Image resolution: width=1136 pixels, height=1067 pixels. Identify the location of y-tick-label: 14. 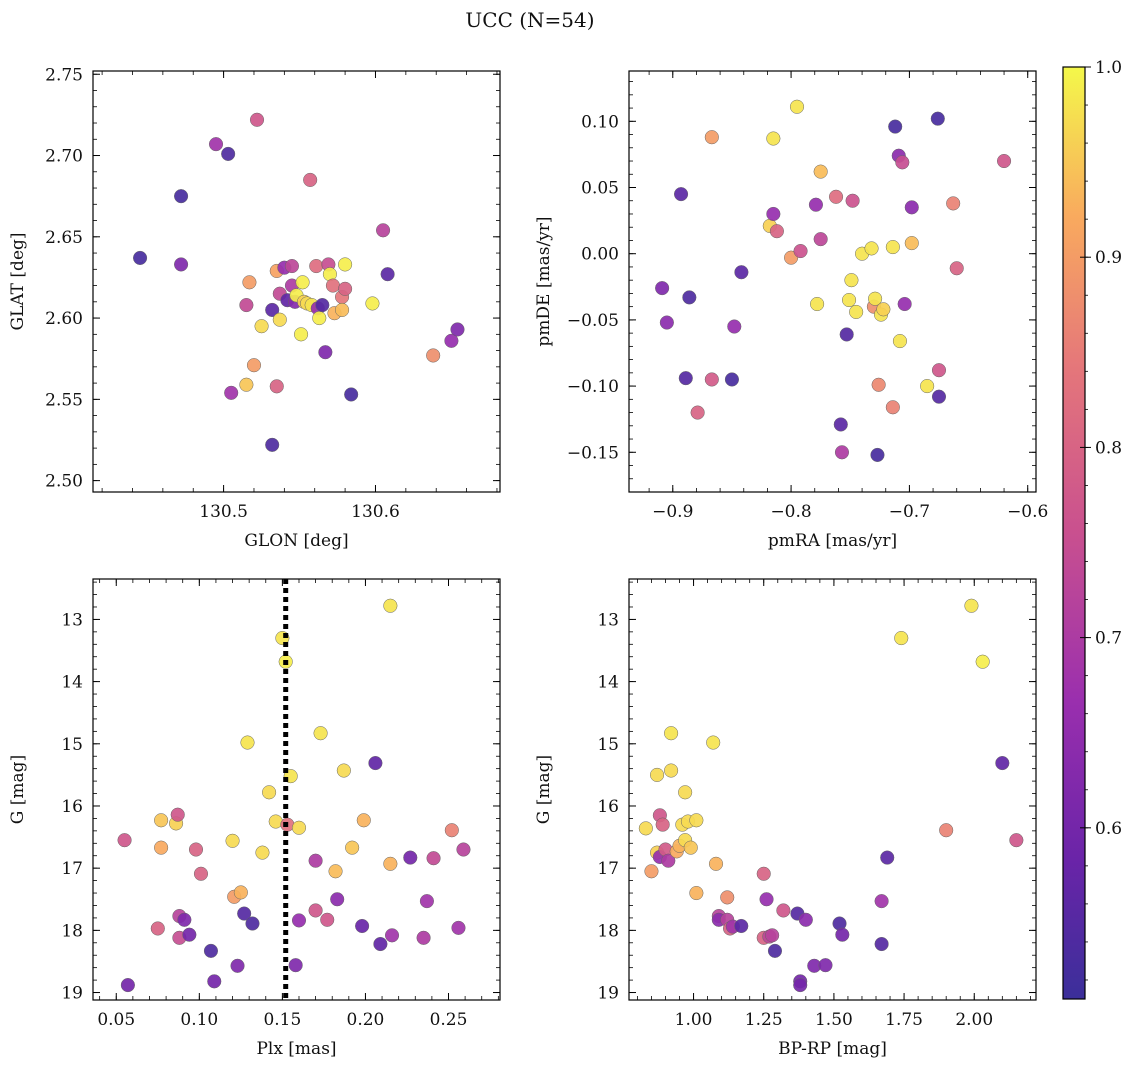
(72, 683).